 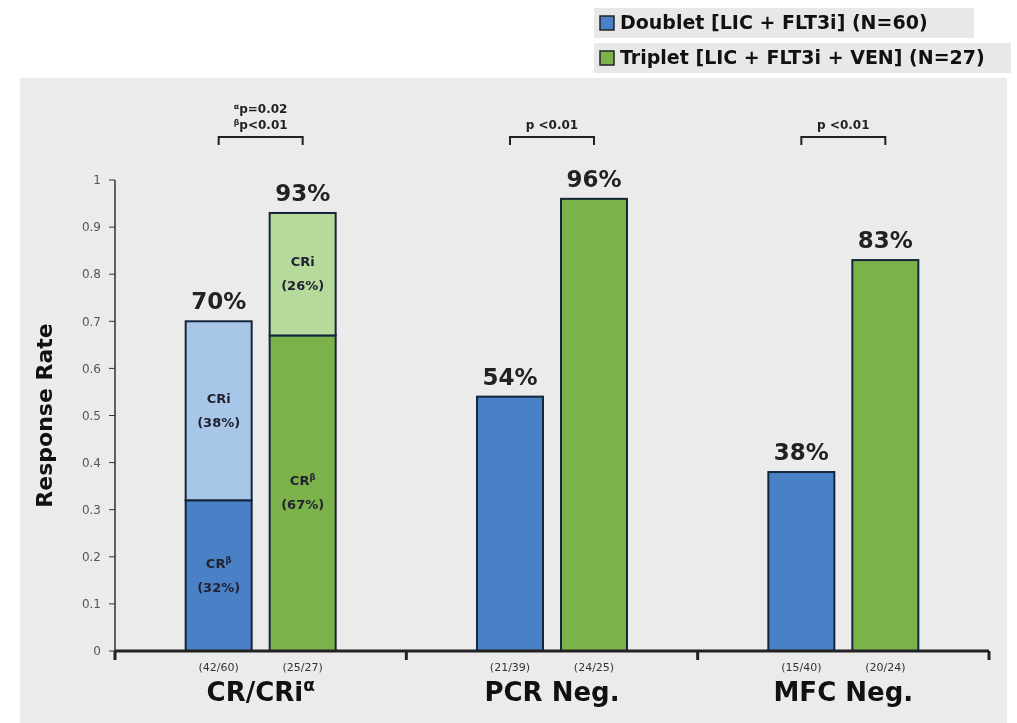 What do you see at coordinates (91, 415) in the screenshot?
I see `y-tick-label: 0.5` at bounding box center [91, 415].